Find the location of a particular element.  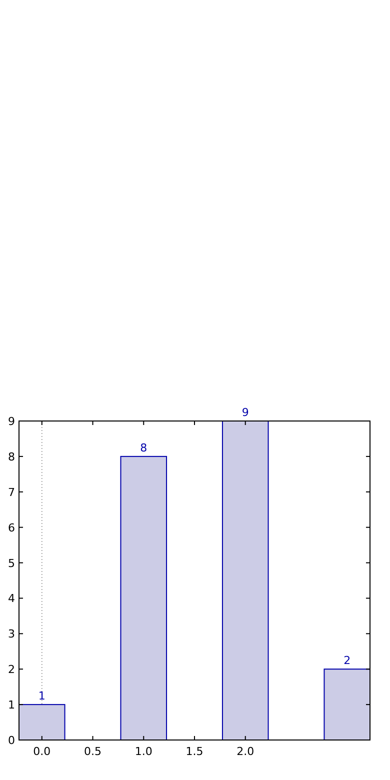

data-label: 8 is located at coordinates (144, 447).